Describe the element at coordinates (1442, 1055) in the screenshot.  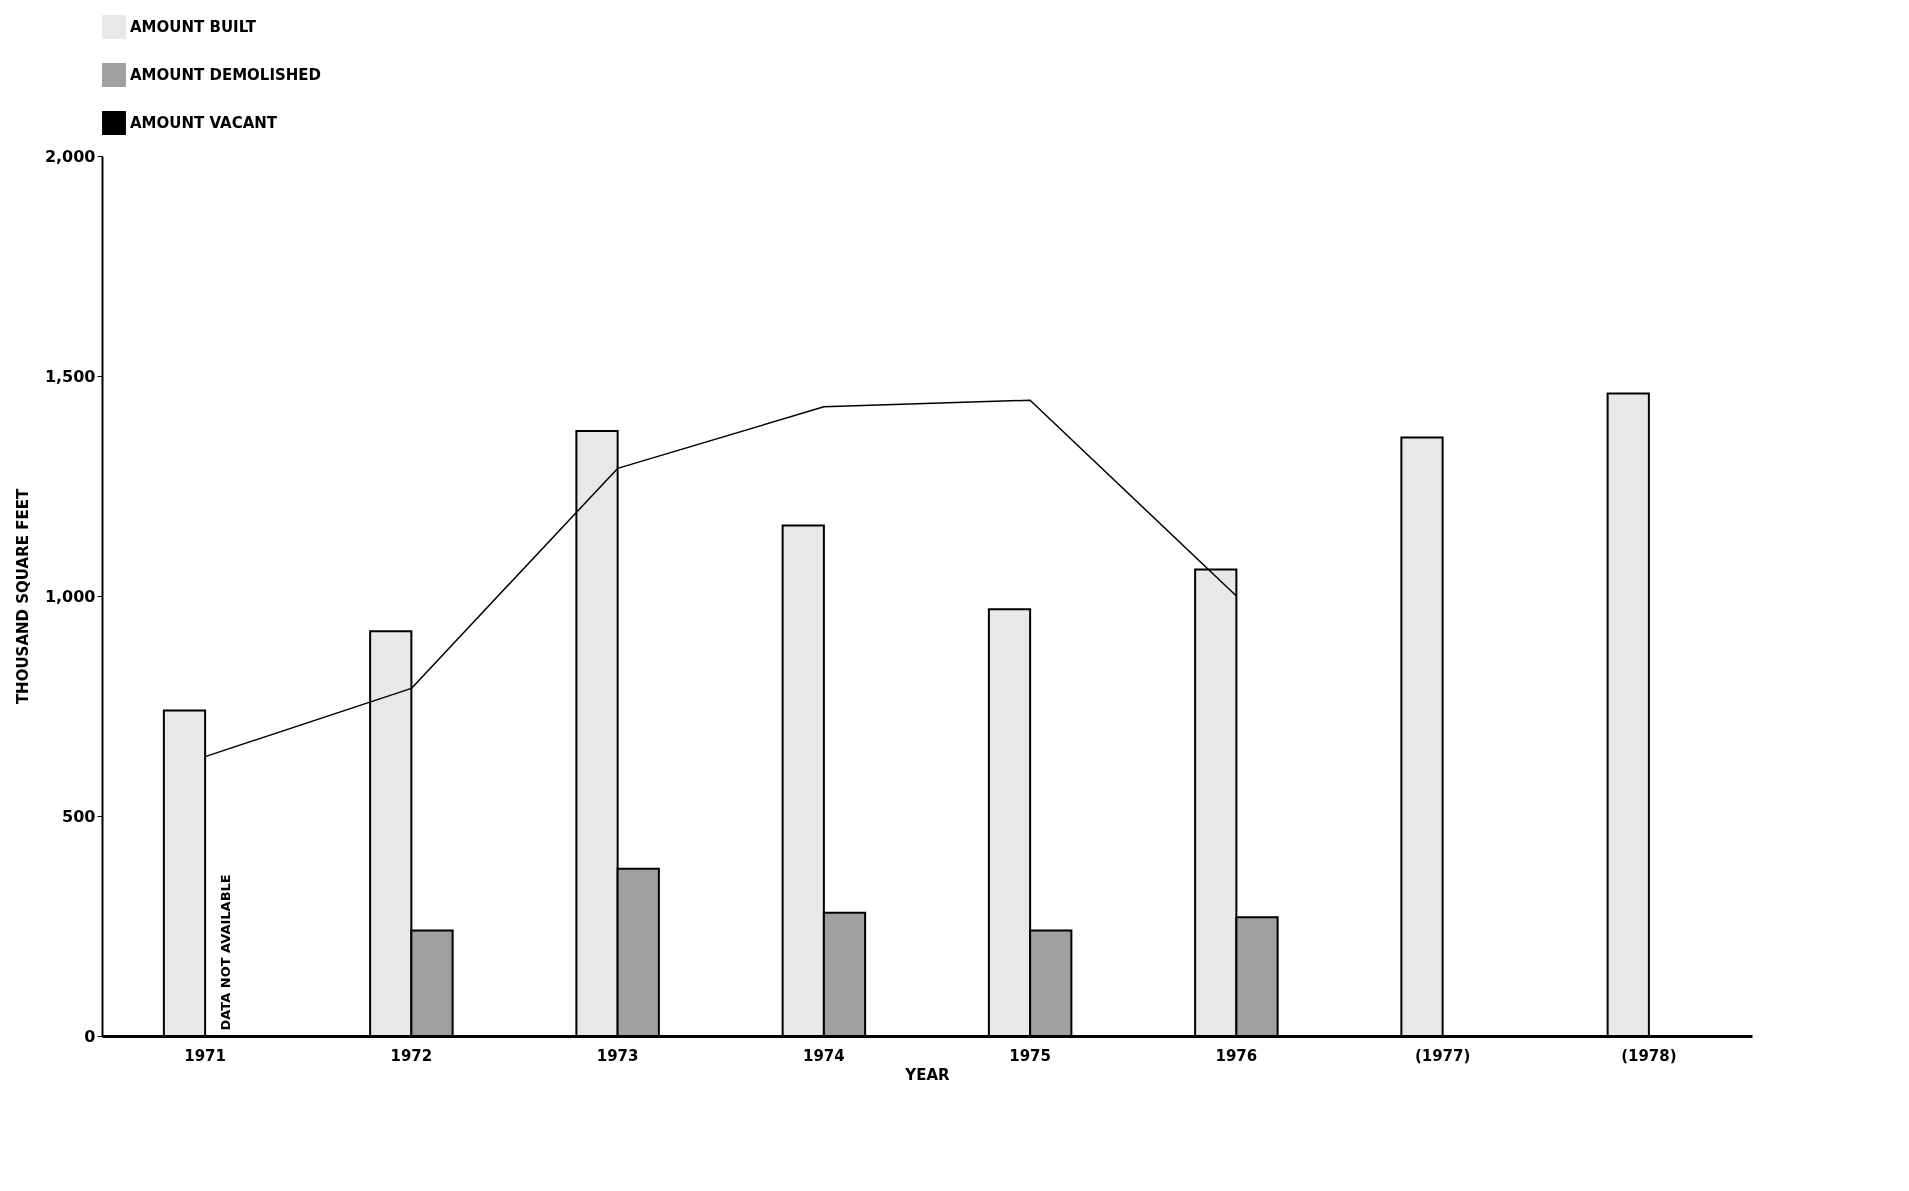
I see `x-tick-label: (1977)` at that location.